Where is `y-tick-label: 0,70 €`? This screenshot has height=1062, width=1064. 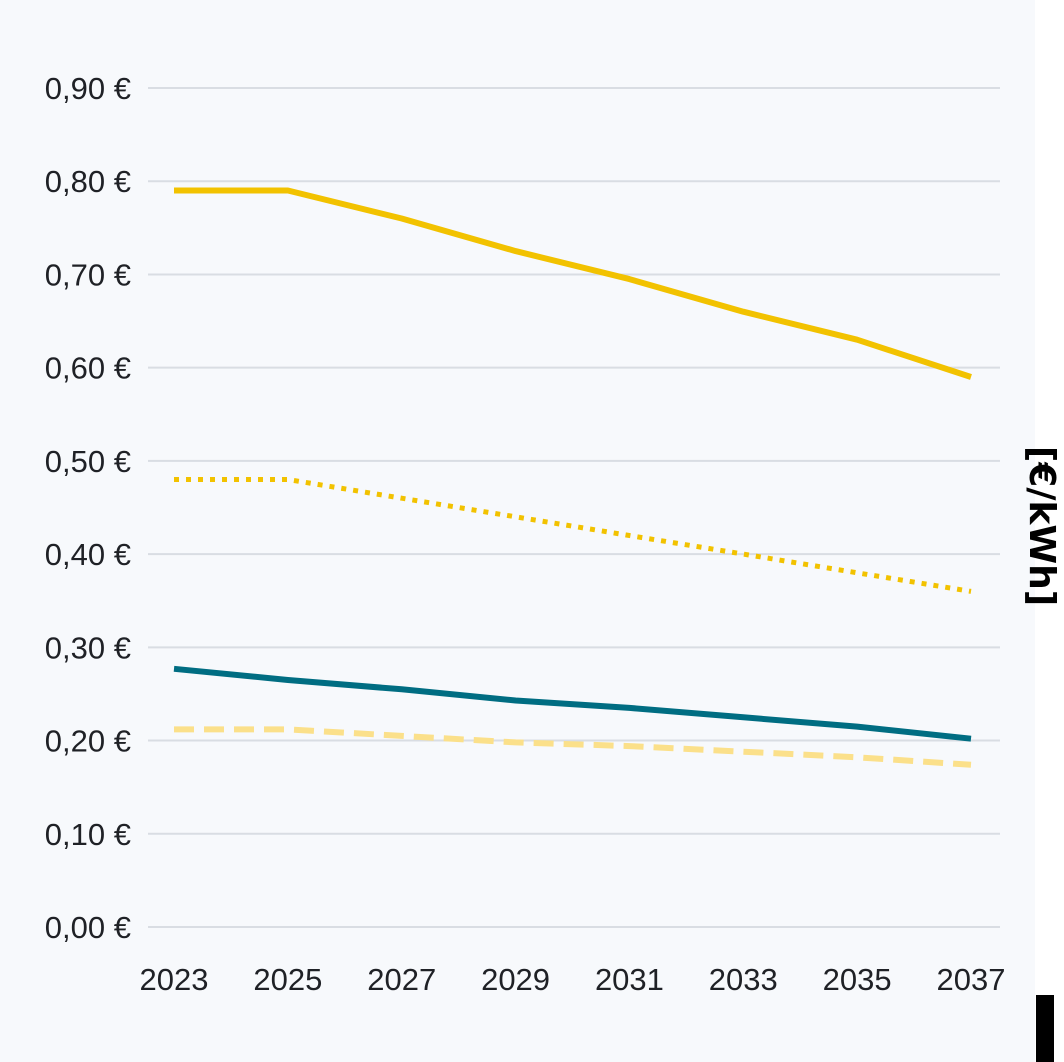 y-tick-label: 0,70 € is located at coordinates (88, 274).